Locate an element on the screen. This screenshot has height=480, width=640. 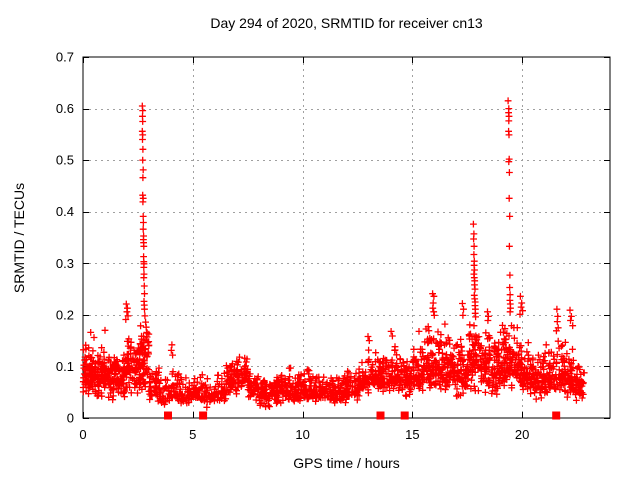
x-tick-label: 20 is located at coordinates (522, 434).